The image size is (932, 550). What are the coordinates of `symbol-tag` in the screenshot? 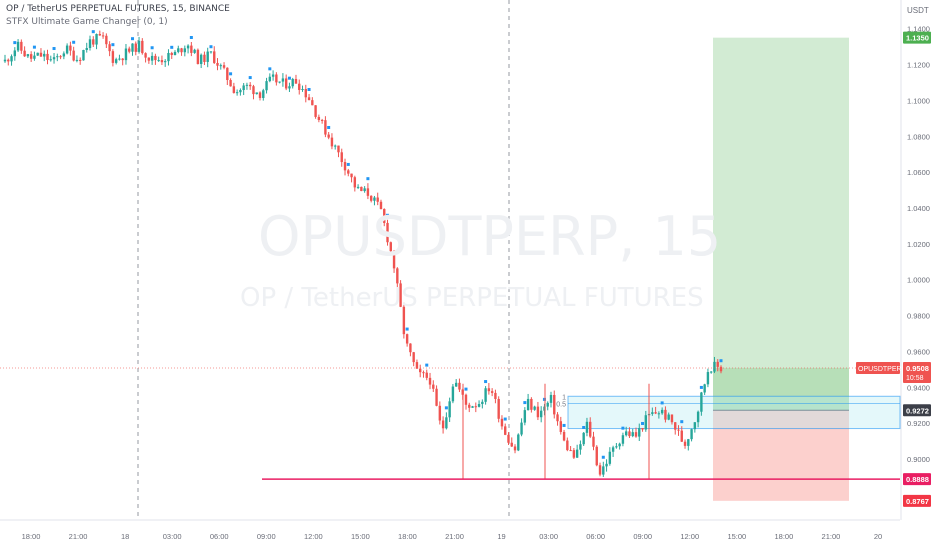 It's located at (878, 367).